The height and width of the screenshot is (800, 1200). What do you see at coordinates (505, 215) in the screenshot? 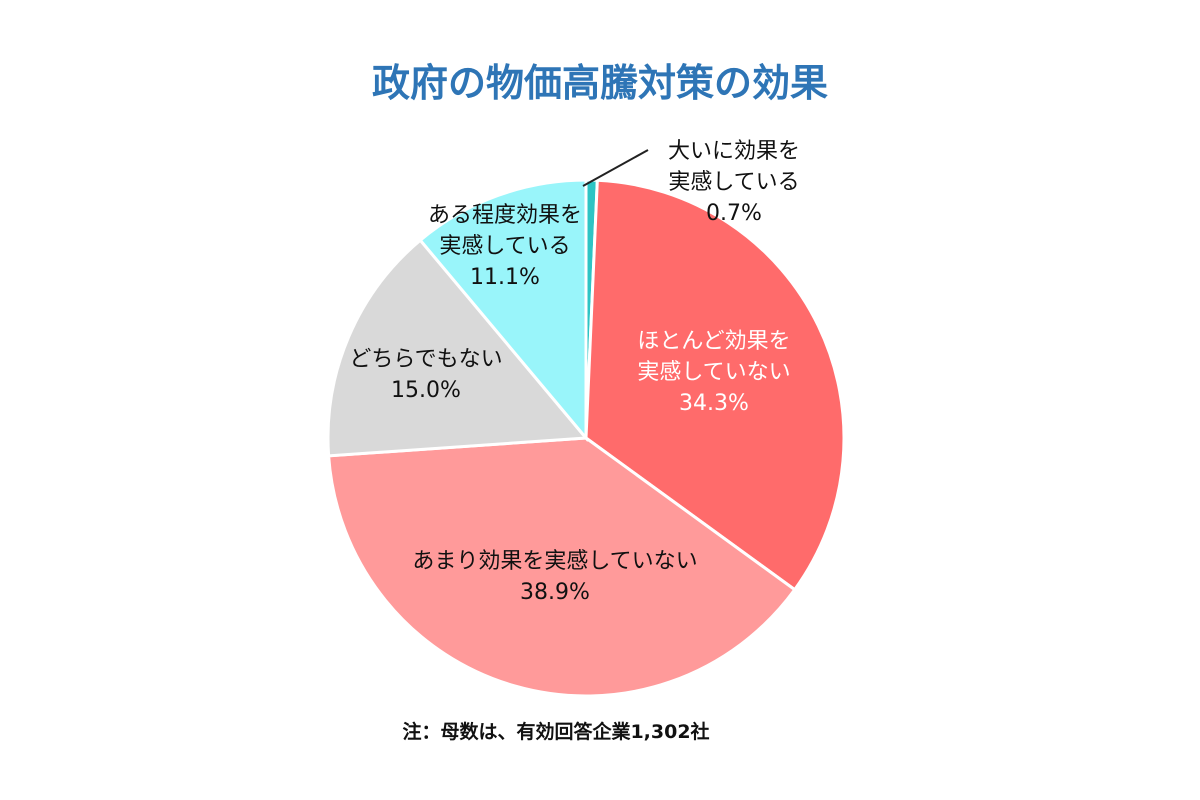
I see `slice-category-label: ある程度効果を` at bounding box center [505, 215].